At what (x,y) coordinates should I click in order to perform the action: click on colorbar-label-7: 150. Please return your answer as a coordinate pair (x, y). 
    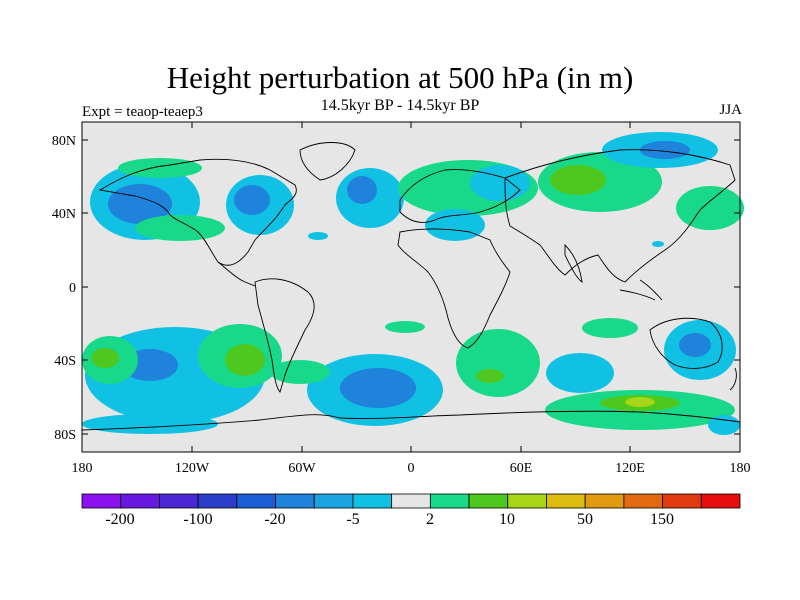
    Looking at the image, I should click on (662, 519).